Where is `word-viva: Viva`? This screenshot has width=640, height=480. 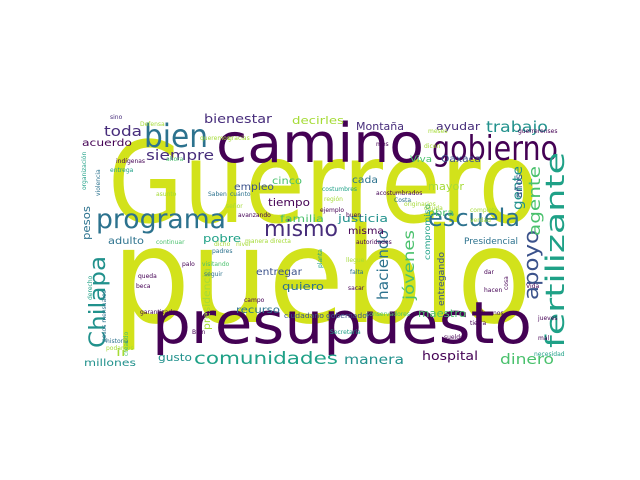
word-viva: Viva is located at coordinates (421, 160).